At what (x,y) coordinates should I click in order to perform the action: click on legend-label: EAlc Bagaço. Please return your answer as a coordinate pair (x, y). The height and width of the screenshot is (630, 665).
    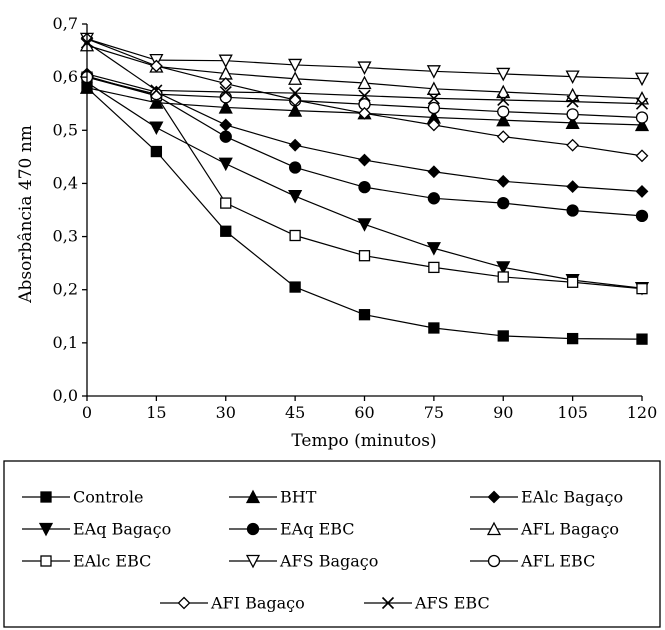
    Looking at the image, I should click on (572, 497).